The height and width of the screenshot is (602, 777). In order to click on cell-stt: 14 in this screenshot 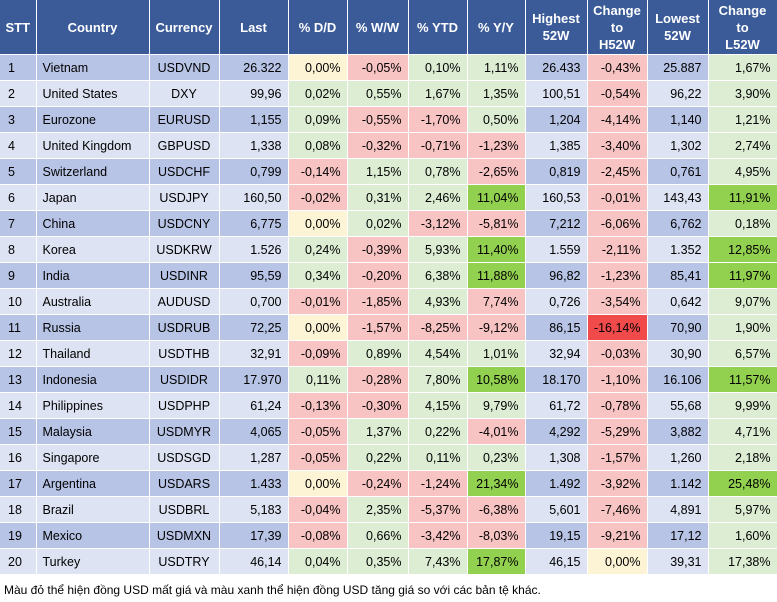, I will do `click(18, 405)`.